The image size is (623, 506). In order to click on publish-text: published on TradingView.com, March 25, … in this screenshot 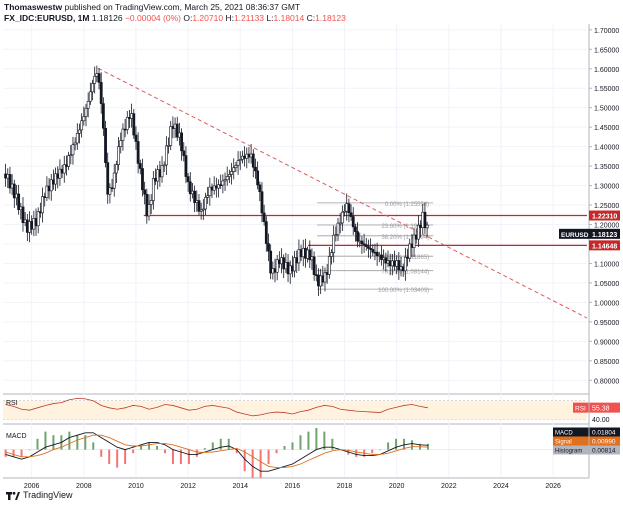, I will do `click(182, 7)`.